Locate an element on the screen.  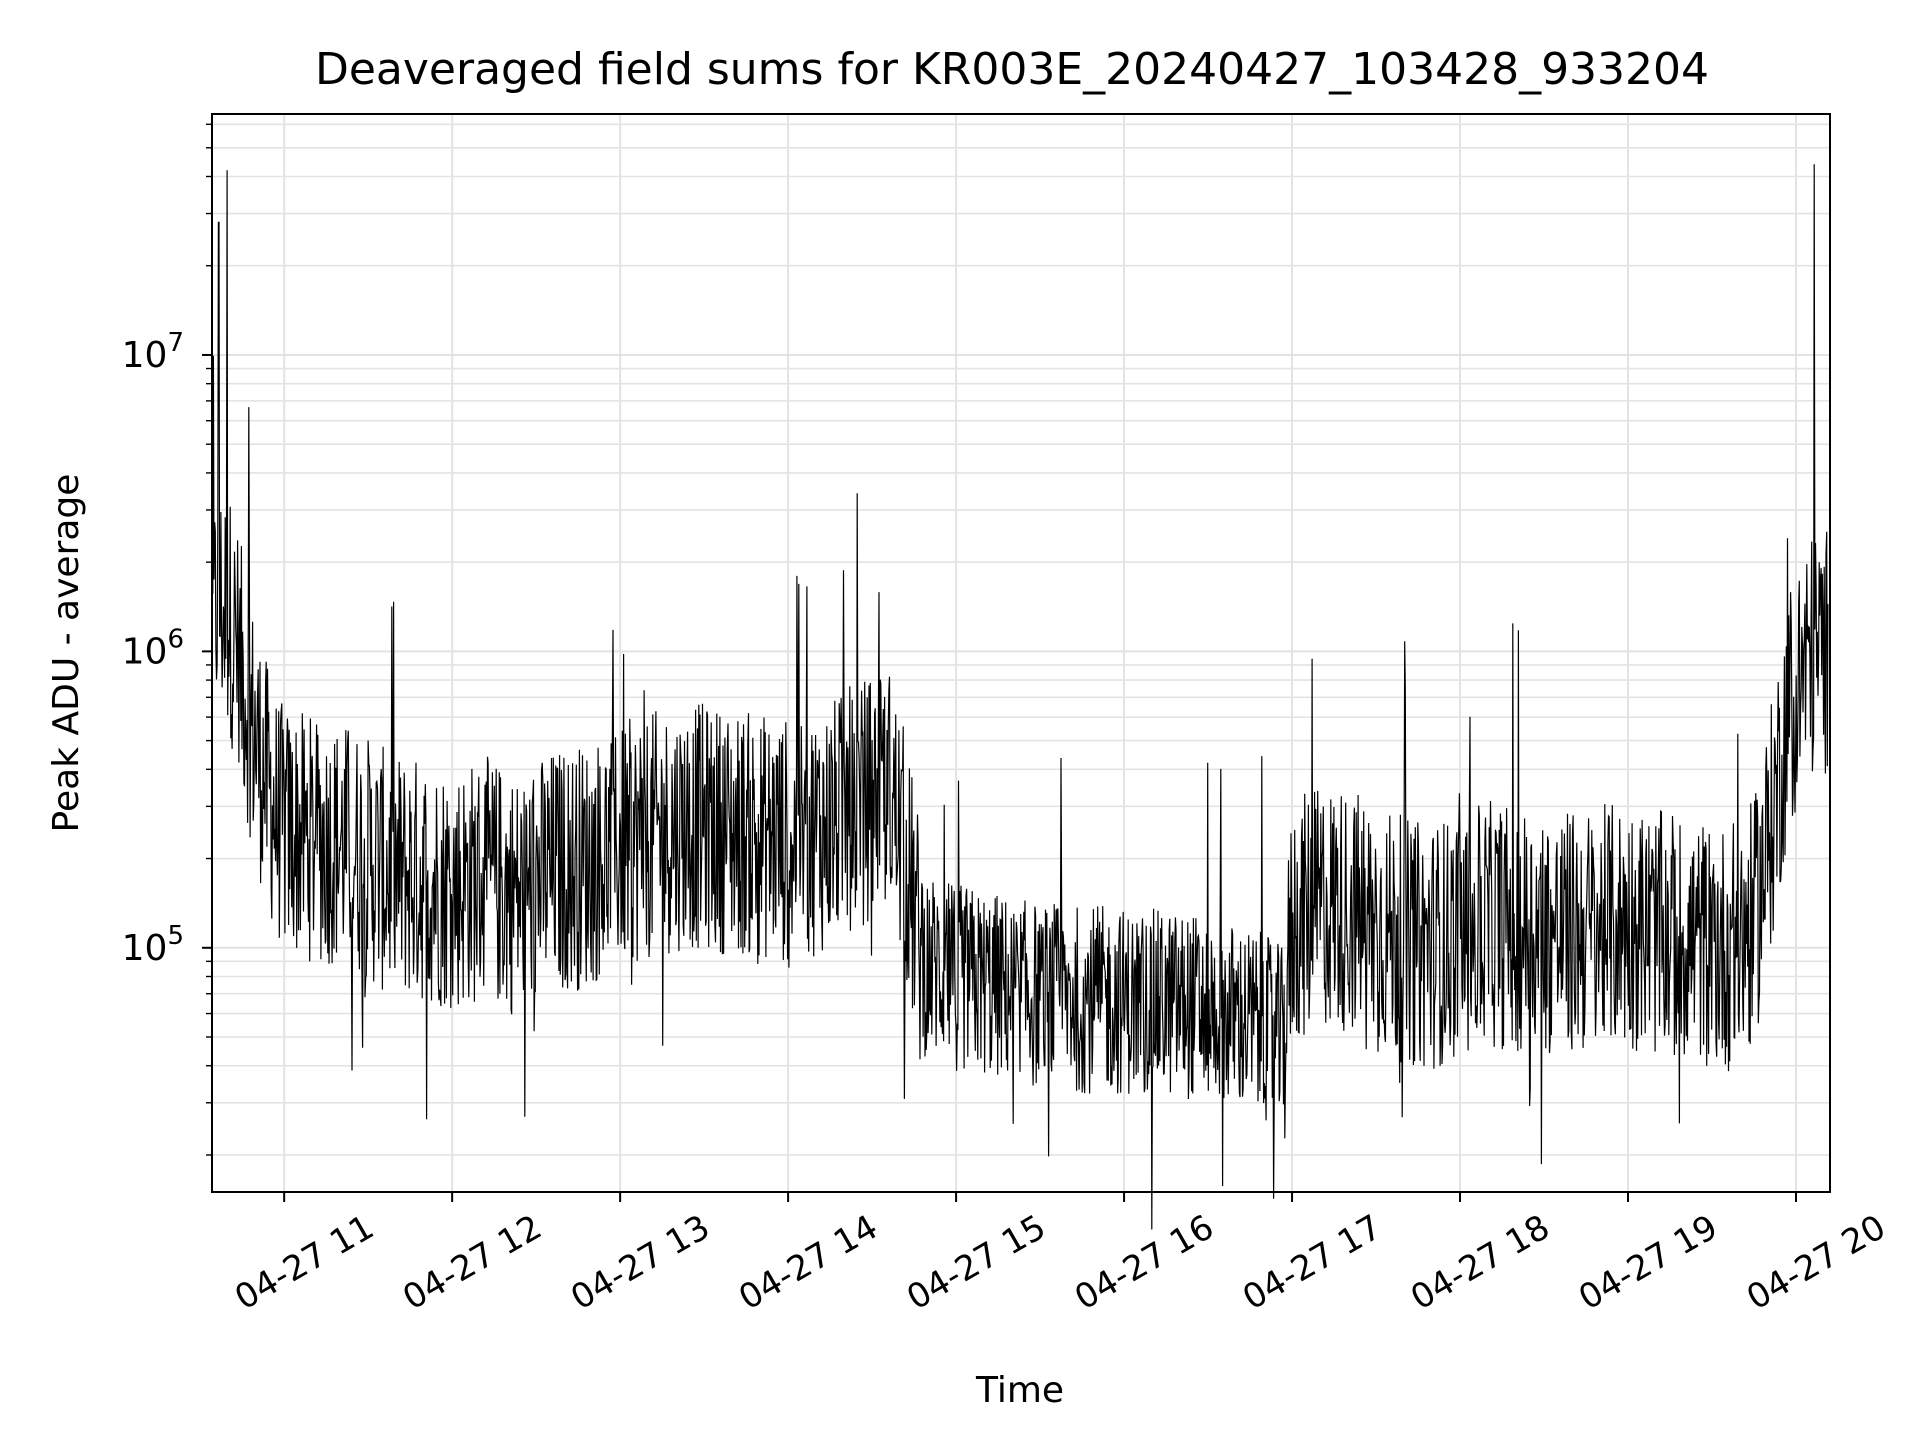
x-axis-label: Time is located at coordinates (1019, 1390).